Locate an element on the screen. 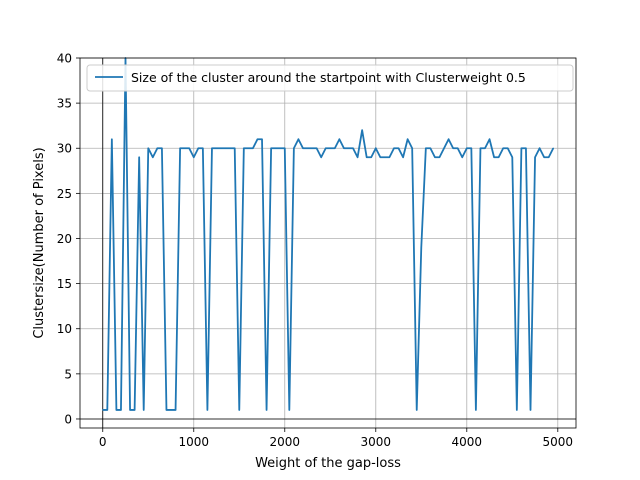 Image resolution: width=640 pixels, height=480 pixels. legend-box is located at coordinates (330, 78).